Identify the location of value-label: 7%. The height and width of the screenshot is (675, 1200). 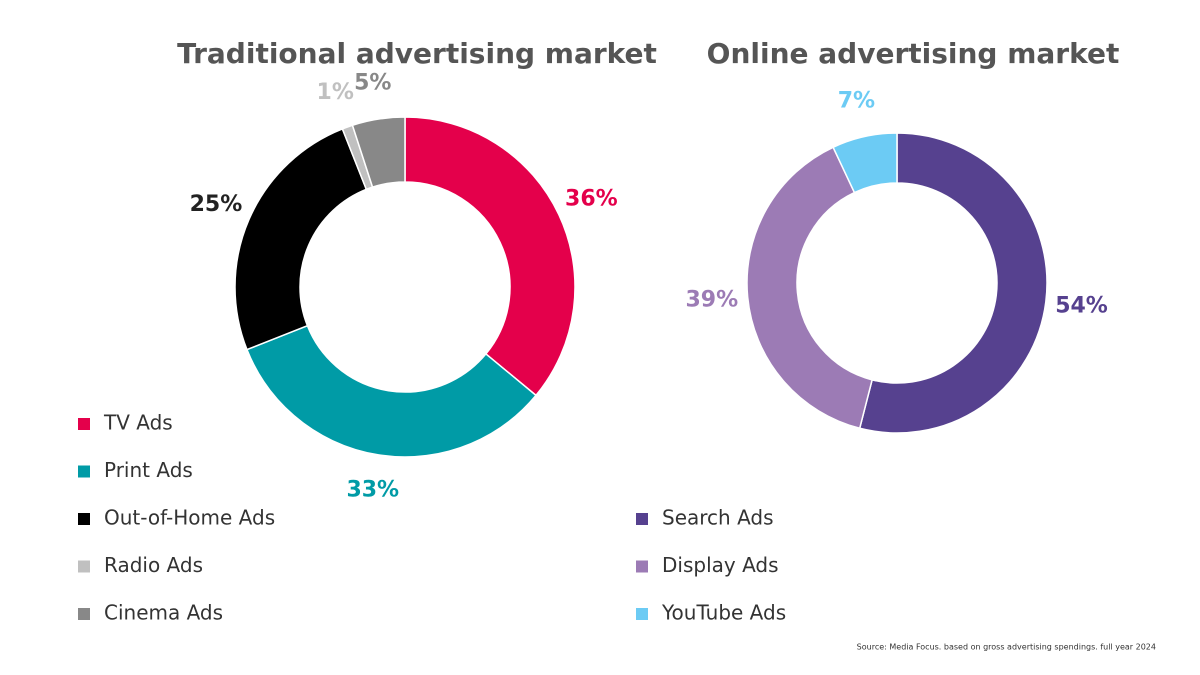
(856, 100).